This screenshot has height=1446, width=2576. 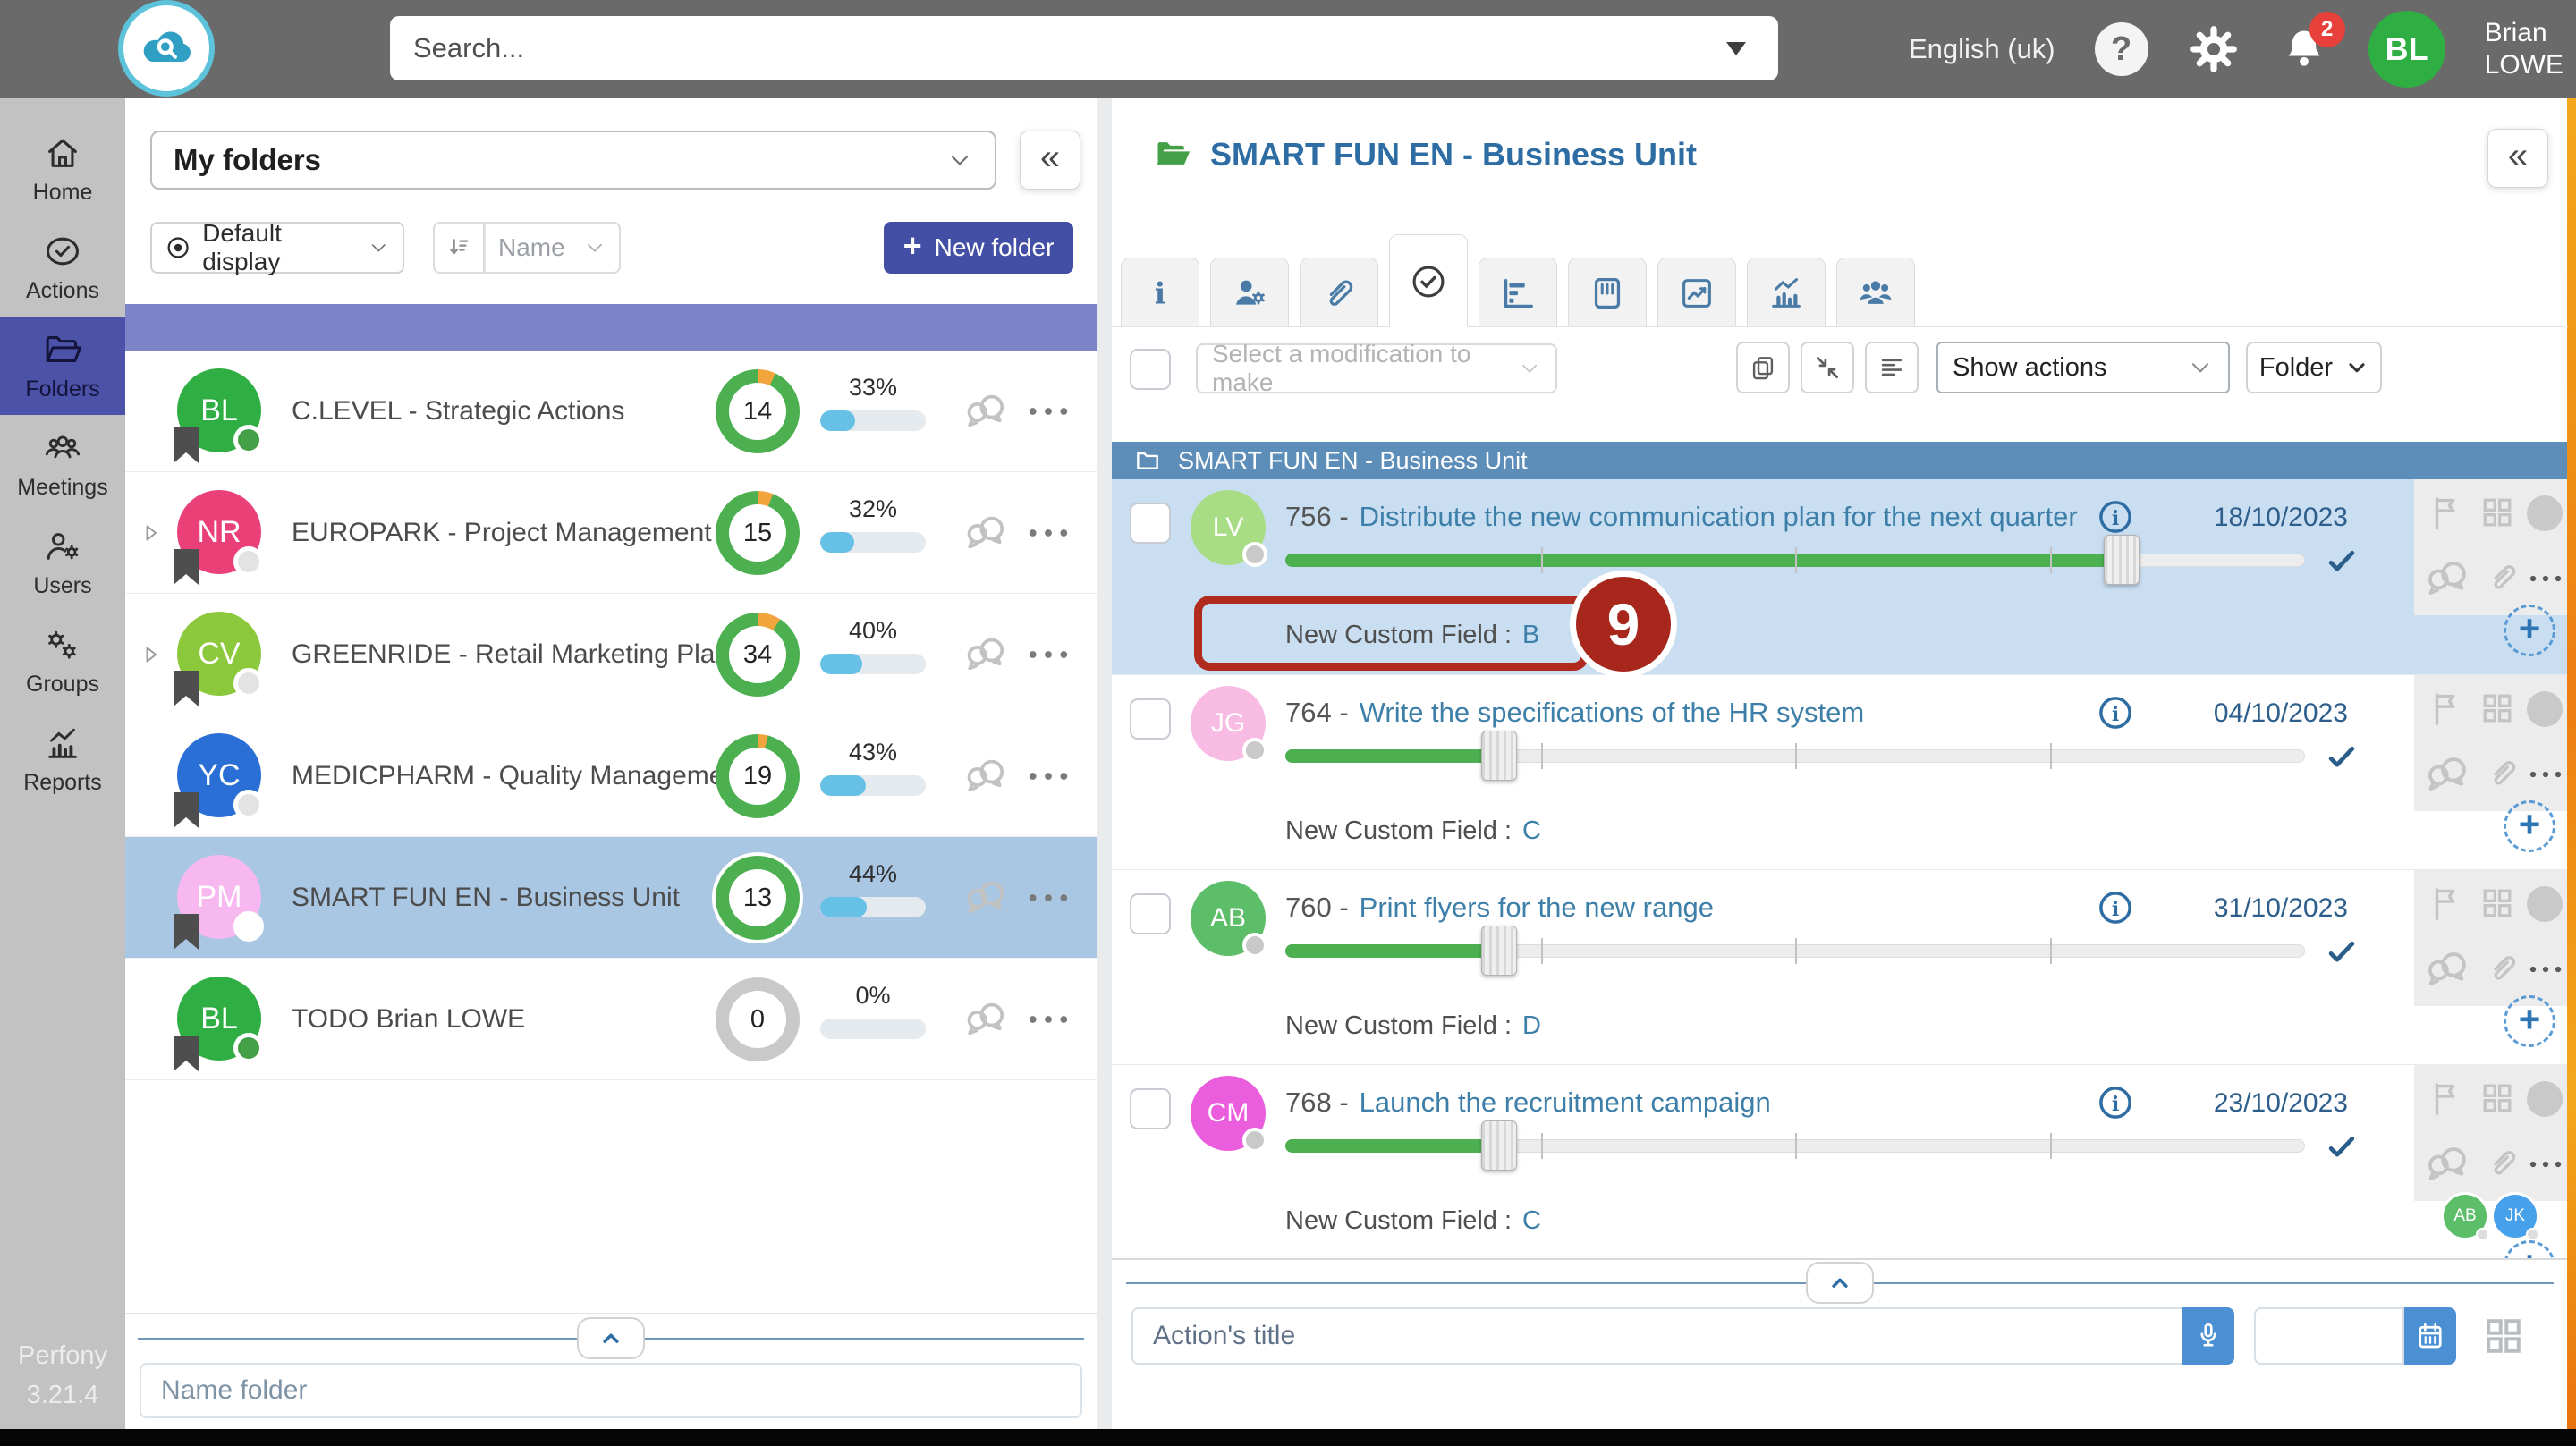 What do you see at coordinates (1428, 280) in the screenshot?
I see `tab-actions` at bounding box center [1428, 280].